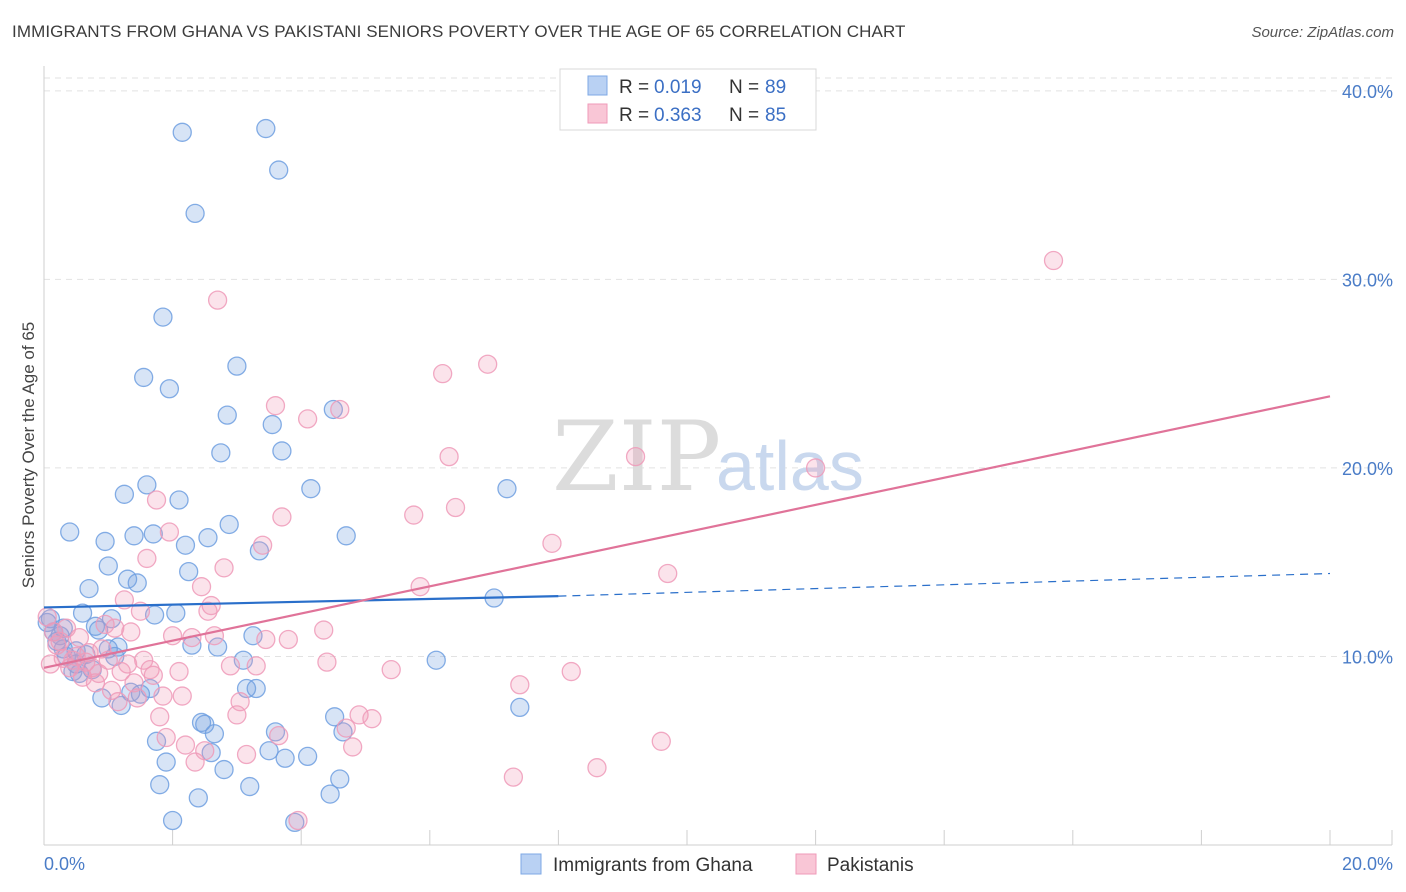  What do you see at coordinates (944, 584) in the screenshot?
I see `ghana-trend-line-extended` at bounding box center [944, 584].